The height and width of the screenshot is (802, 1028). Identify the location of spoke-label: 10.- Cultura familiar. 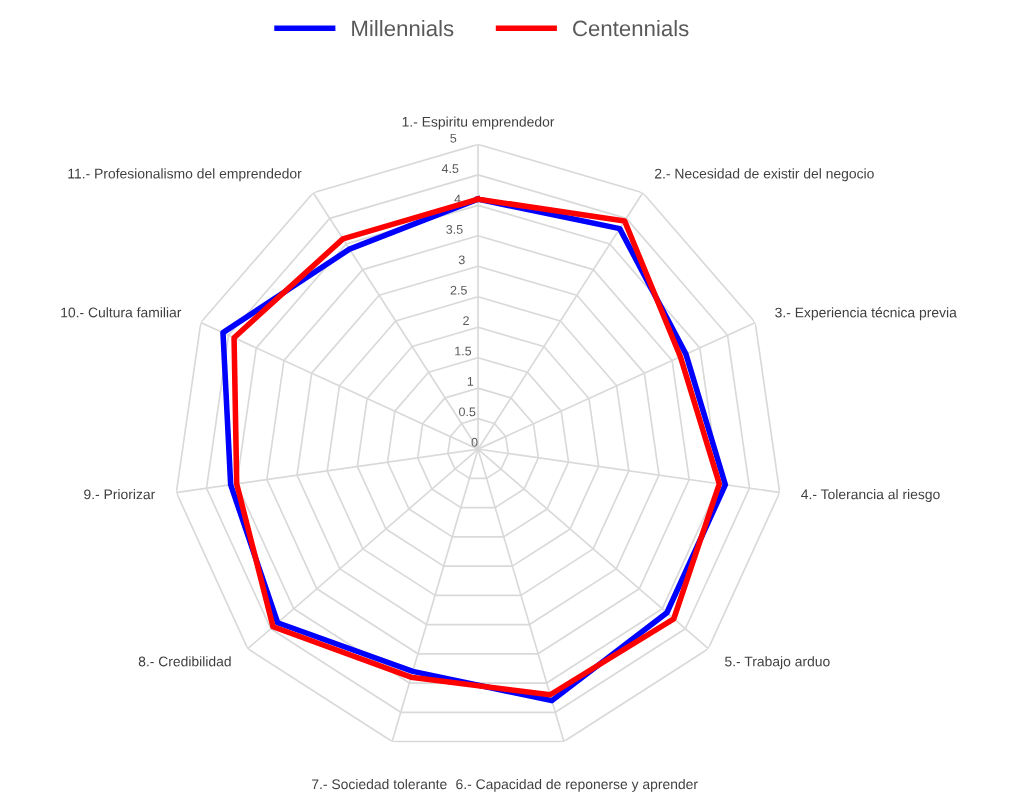
(121, 312).